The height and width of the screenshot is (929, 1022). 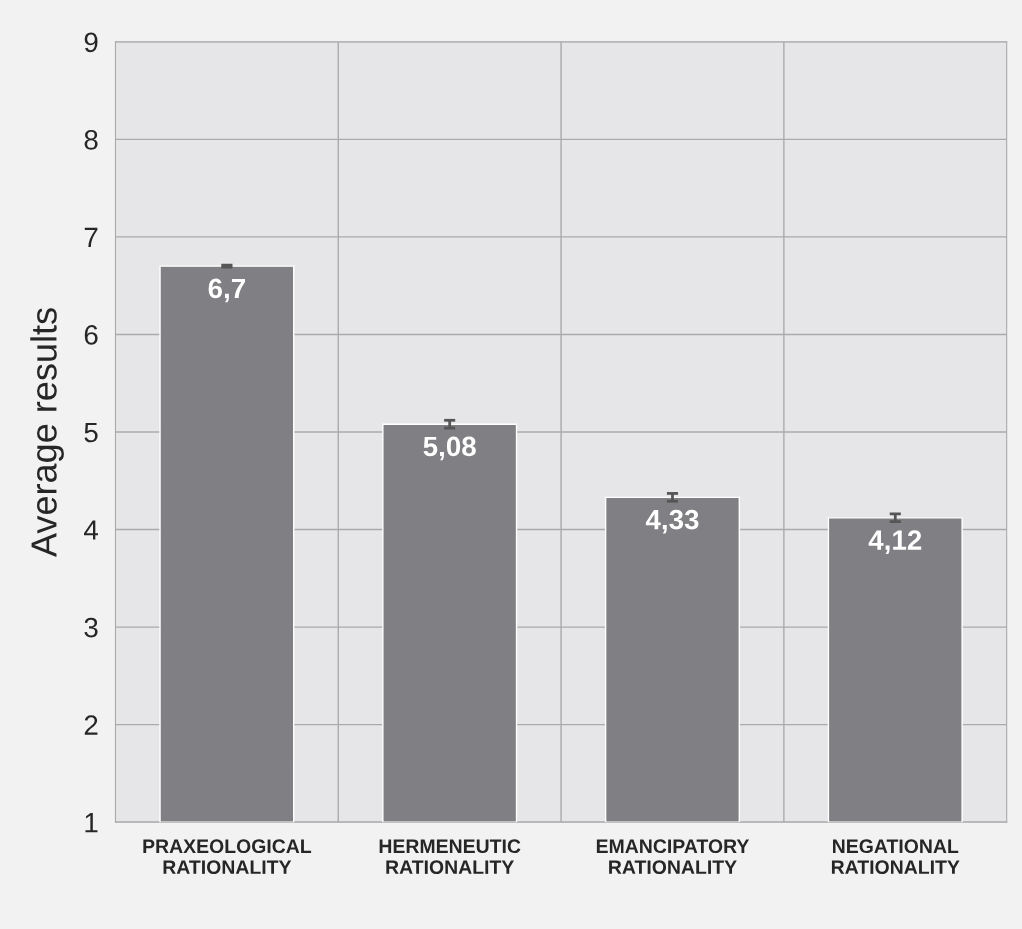 What do you see at coordinates (895, 542) in the screenshot?
I see `data-label: 4,12` at bounding box center [895, 542].